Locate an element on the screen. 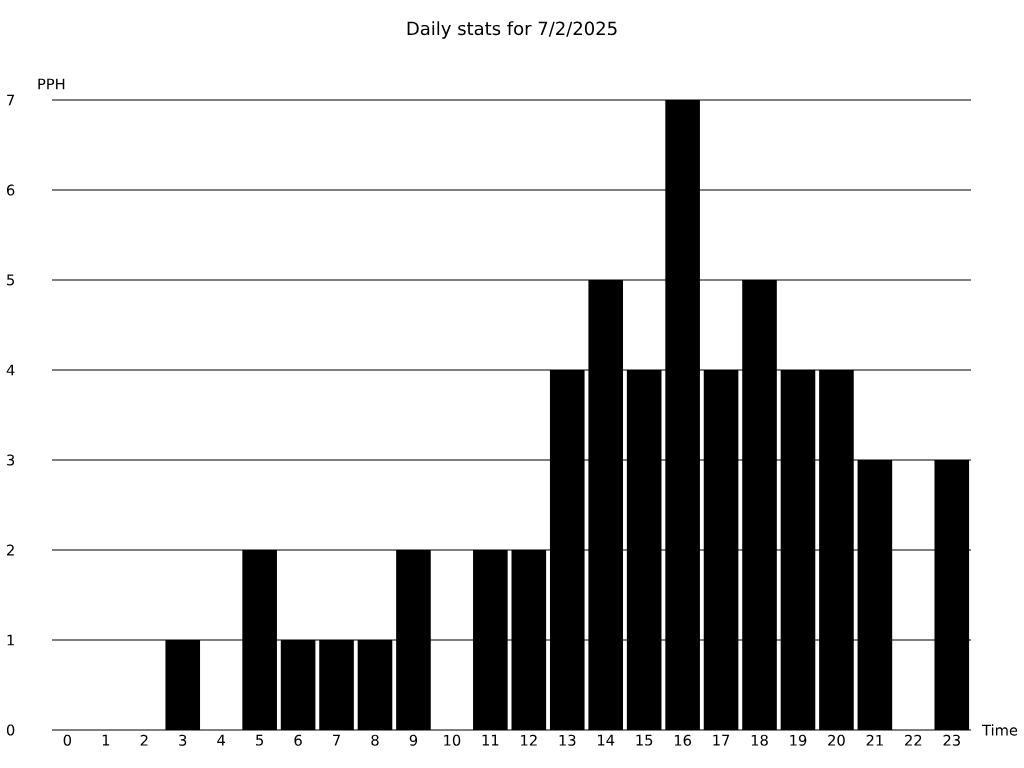  y-tick-label: 2 is located at coordinates (10, 550).